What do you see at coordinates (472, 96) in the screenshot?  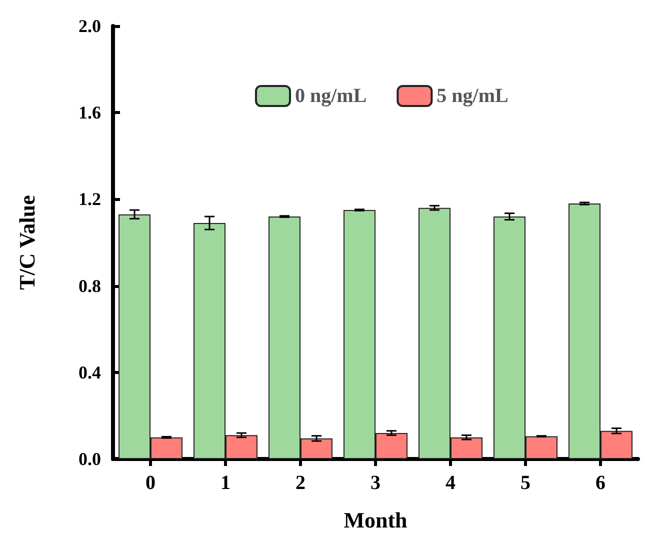 I see `legend-label: 5 ng/mL` at bounding box center [472, 96].